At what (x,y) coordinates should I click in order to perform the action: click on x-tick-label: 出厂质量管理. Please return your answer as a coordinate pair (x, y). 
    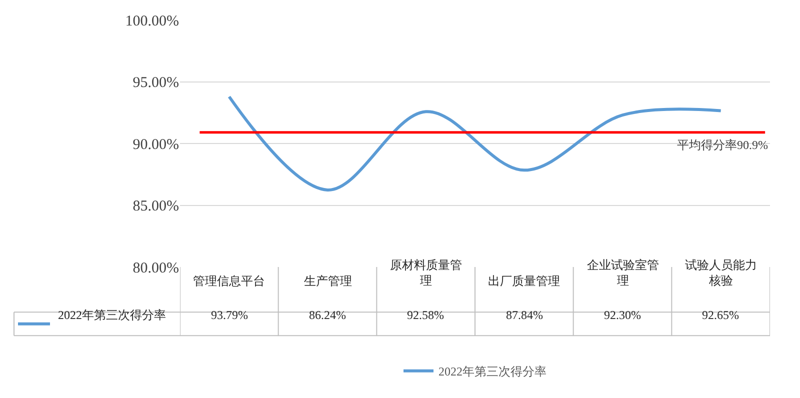
    Looking at the image, I should click on (524, 281).